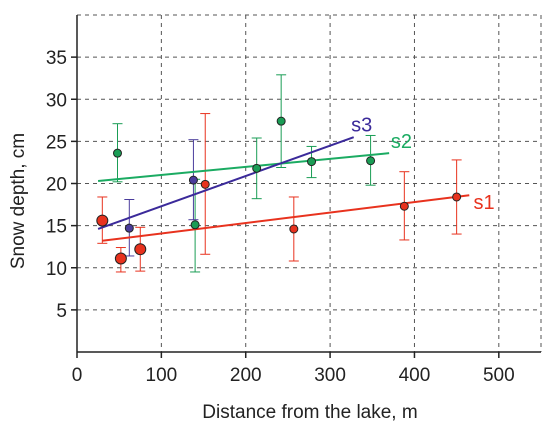  Describe the element at coordinates (56, 185) in the screenshot. I see `y-tick-label: 20` at that location.